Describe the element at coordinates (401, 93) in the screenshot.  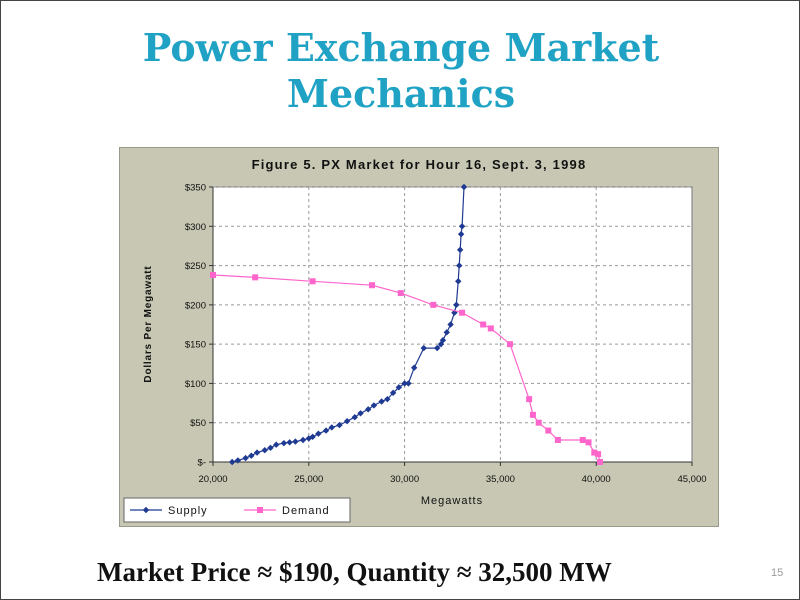
I see `slide-title-line-2: Mechanics` at that location.